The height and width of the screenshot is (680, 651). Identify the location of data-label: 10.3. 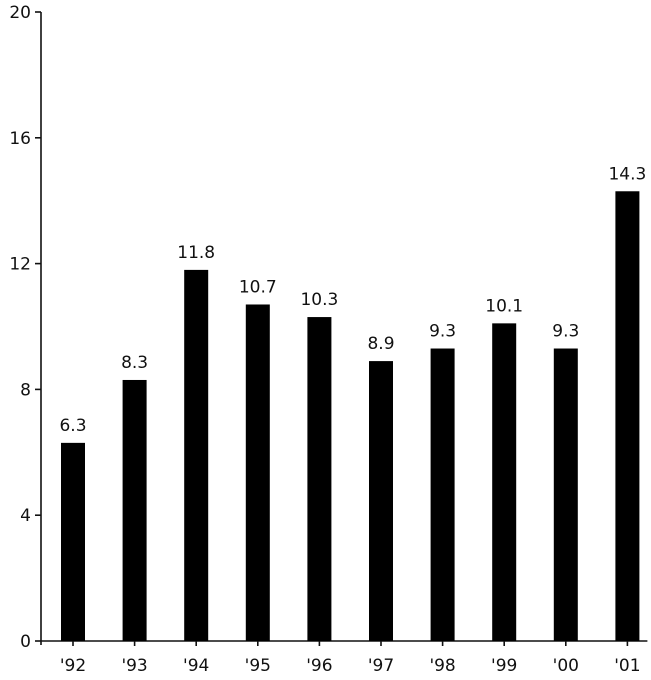
(319, 300).